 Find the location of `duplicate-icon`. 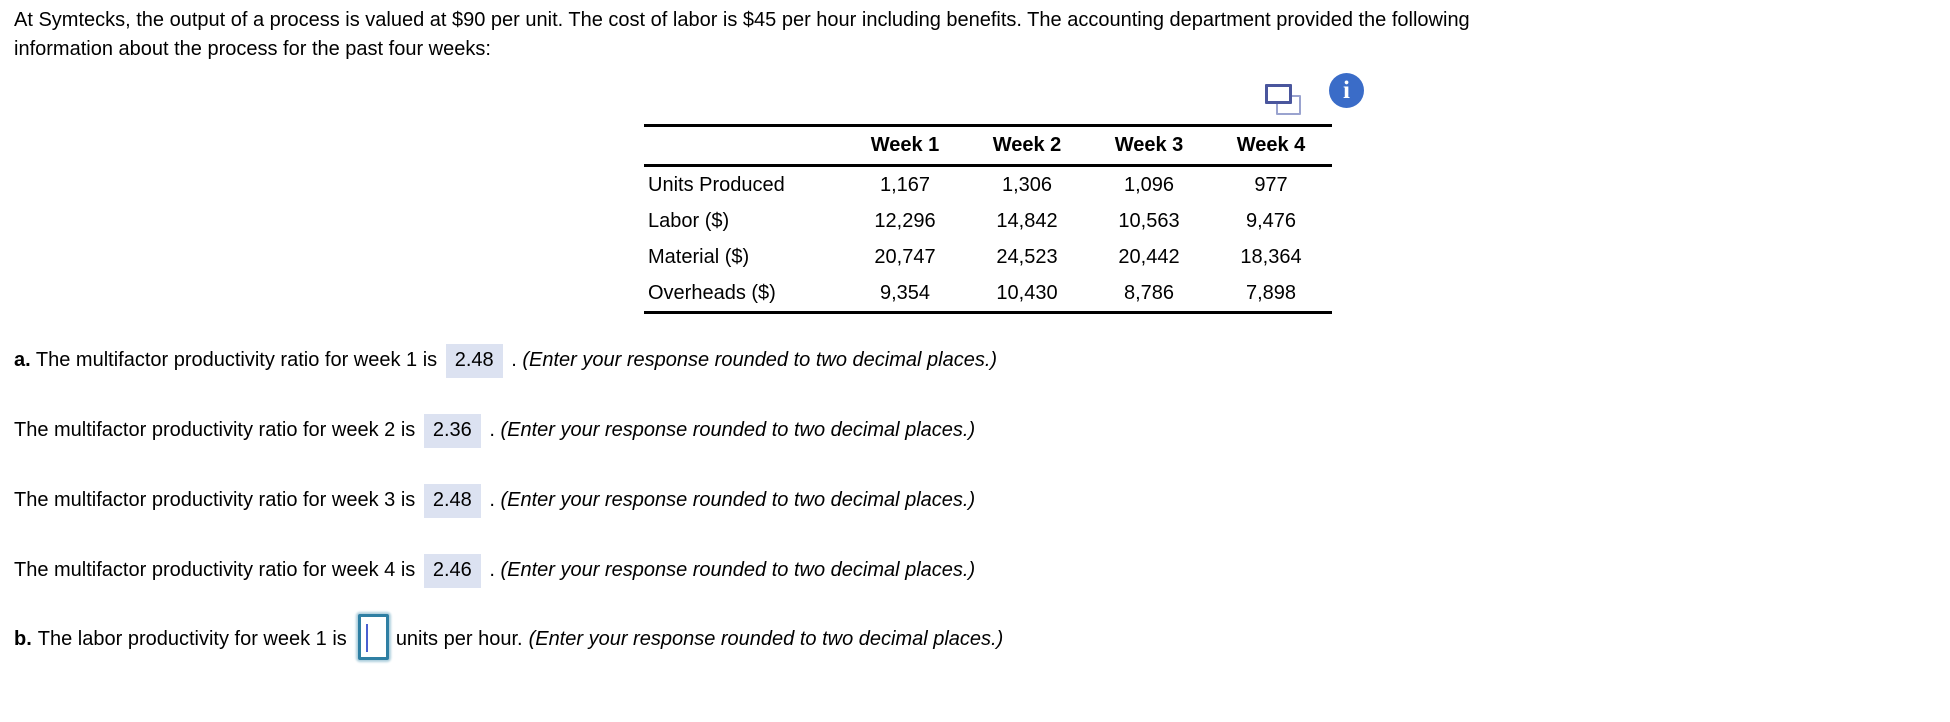

duplicate-icon is located at coordinates (1284, 99).